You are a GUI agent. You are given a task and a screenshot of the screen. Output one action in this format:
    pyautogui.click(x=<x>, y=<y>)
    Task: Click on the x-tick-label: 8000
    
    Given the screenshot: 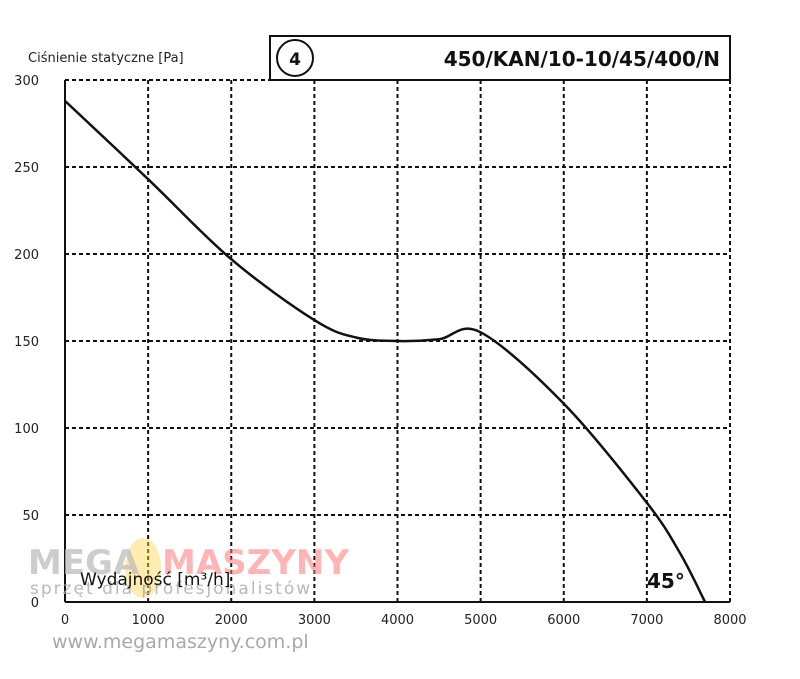 What is the action you would take?
    pyautogui.click(x=729, y=620)
    